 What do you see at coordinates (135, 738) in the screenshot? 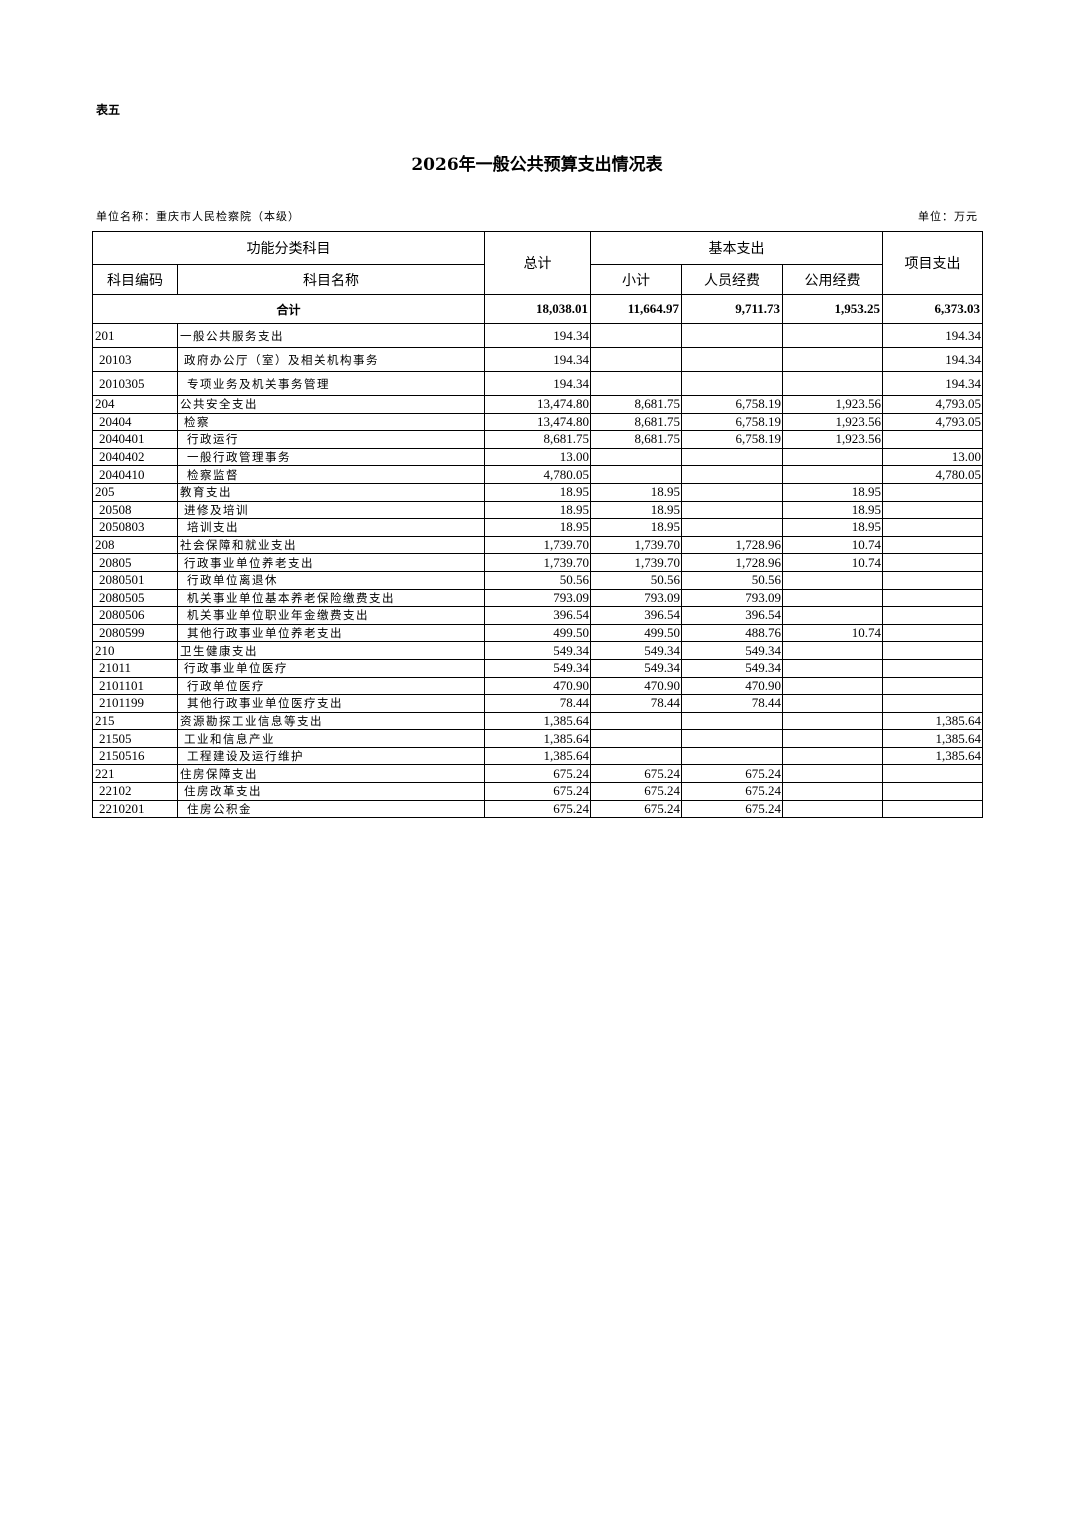
I see `cell-code: 21505` at bounding box center [135, 738].